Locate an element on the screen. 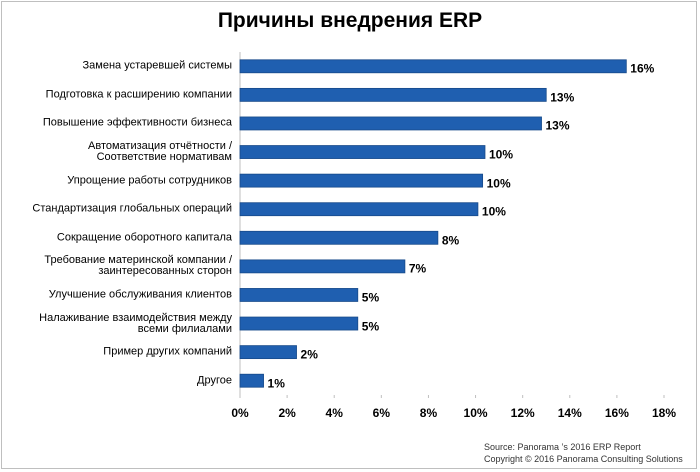  value-label: 7% is located at coordinates (417, 268).